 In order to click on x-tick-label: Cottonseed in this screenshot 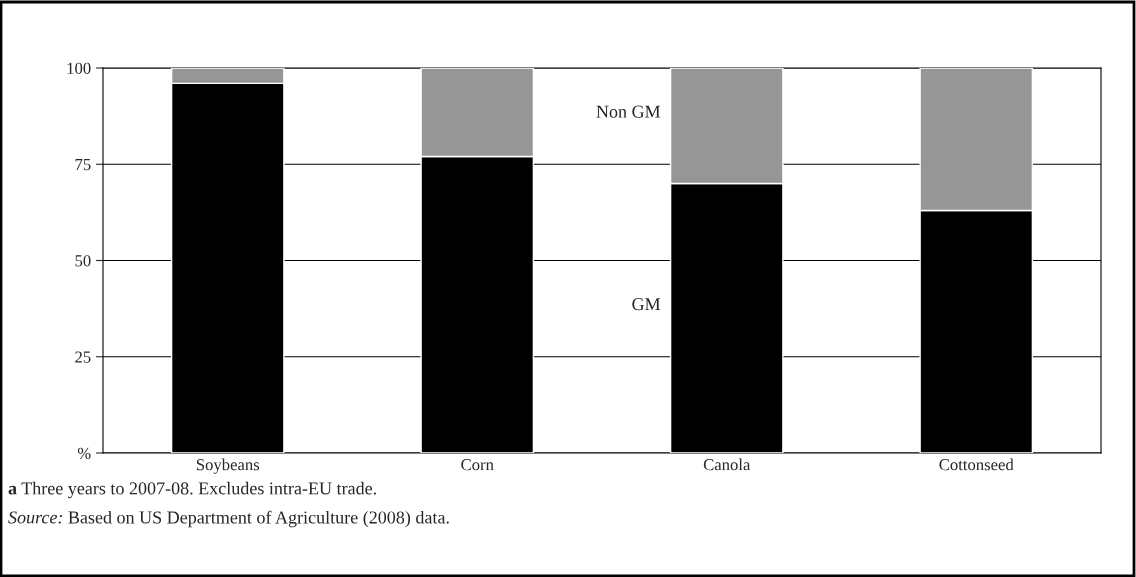, I will do `click(976, 464)`.